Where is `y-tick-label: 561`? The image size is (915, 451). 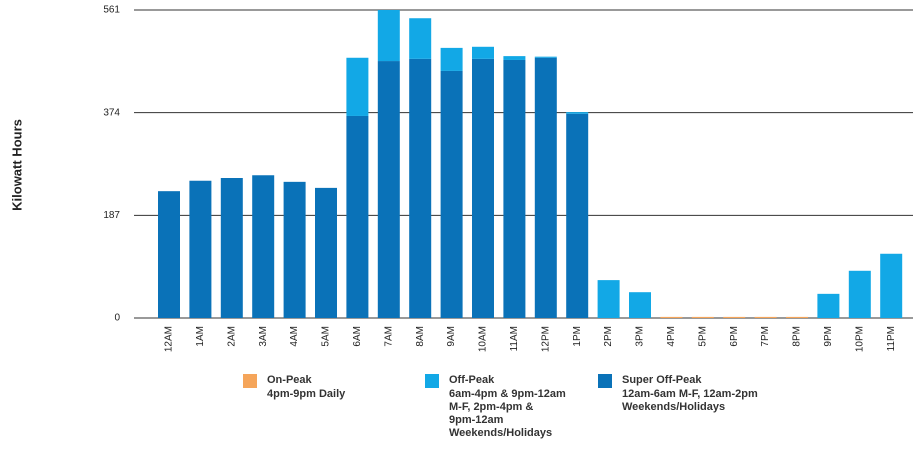 y-tick-label: 561 is located at coordinates (111, 10).